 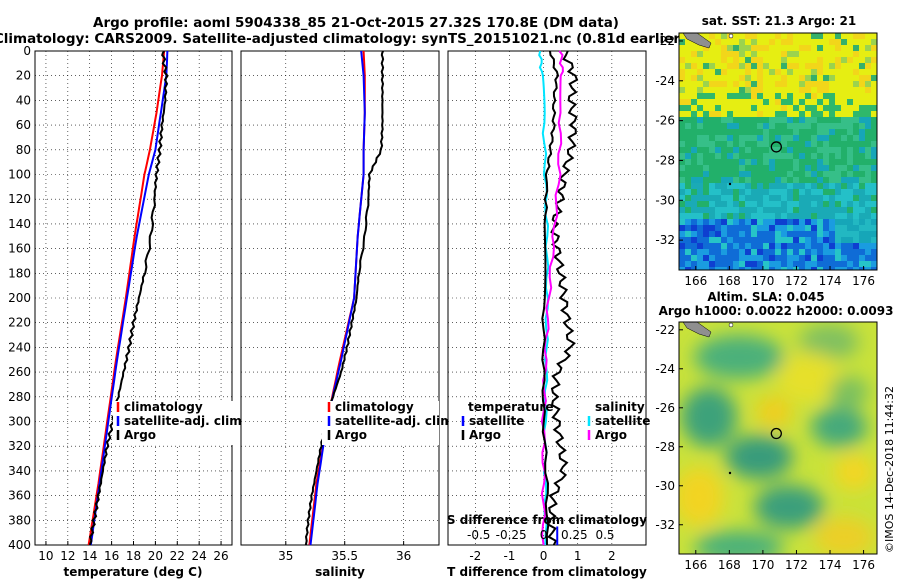 What do you see at coordinates (547, 520) in the screenshot?
I see `s-difference-axis-label: S difference from climatology` at bounding box center [547, 520].